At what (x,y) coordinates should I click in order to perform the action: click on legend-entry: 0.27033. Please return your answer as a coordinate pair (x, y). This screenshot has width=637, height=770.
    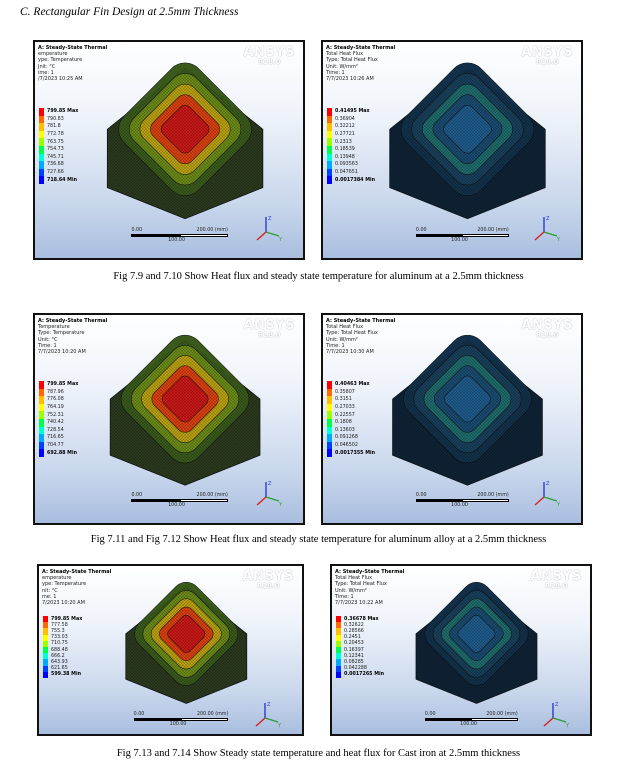
    Looking at the image, I should click on (351, 407).